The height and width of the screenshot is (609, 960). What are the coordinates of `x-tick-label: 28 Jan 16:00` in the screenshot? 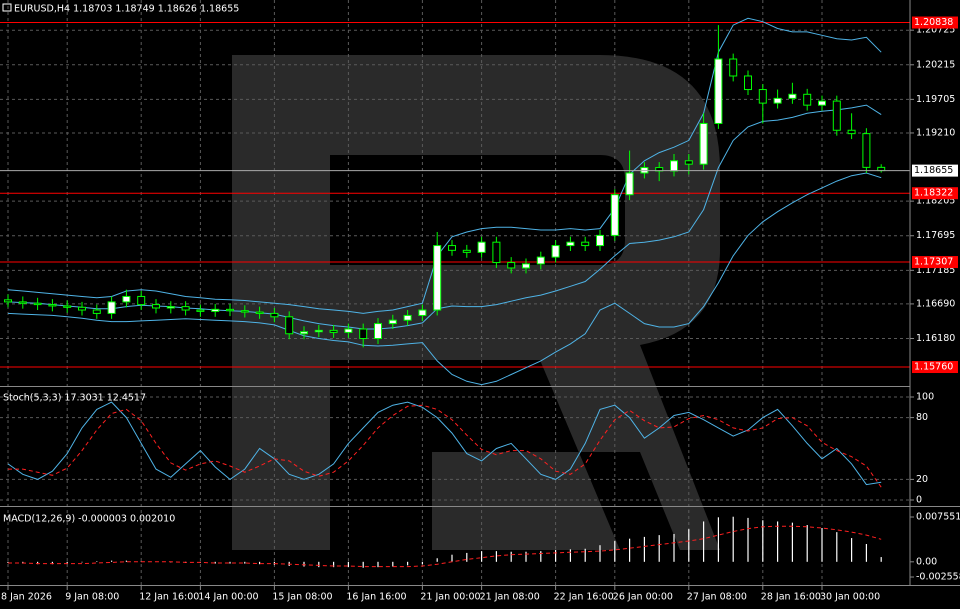 It's located at (791, 597).